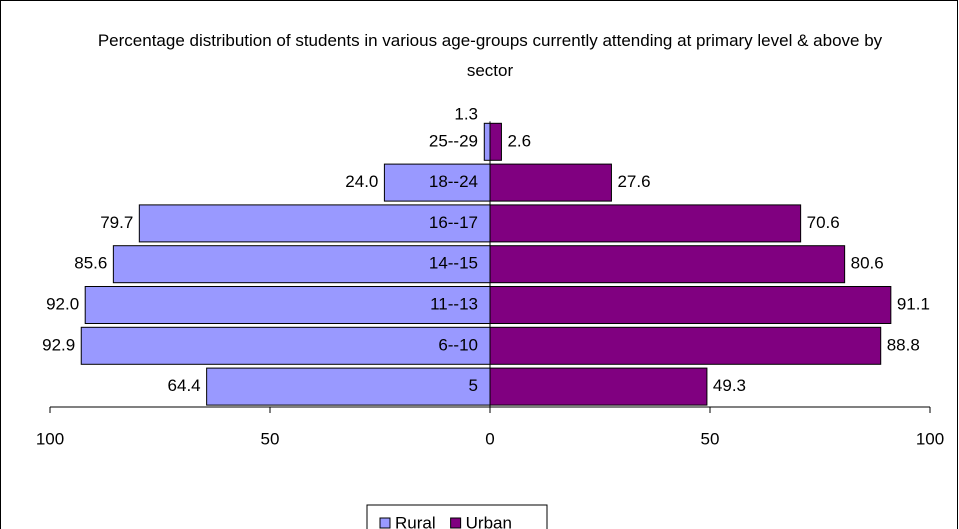 This screenshot has height=529, width=959. Describe the element at coordinates (454, 303) in the screenshot. I see `category-label: 11--13` at that location.